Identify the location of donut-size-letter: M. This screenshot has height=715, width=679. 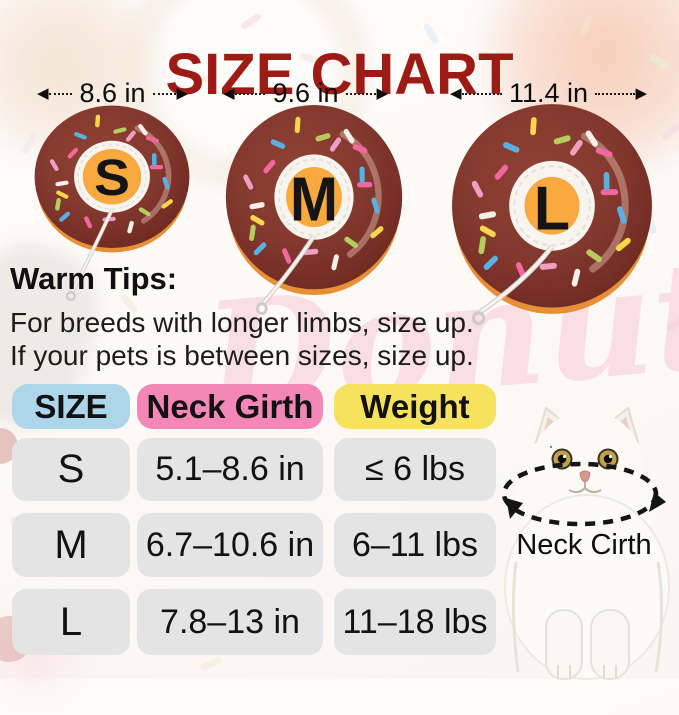
(314, 198).